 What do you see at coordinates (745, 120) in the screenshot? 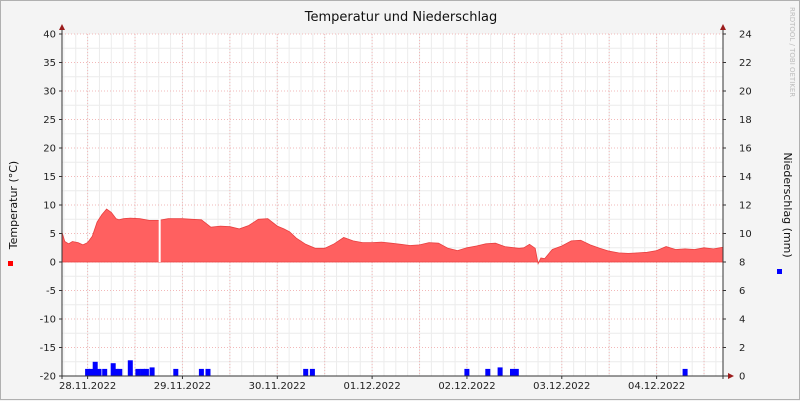
I see `right-tick-label: 18` at bounding box center [745, 120].